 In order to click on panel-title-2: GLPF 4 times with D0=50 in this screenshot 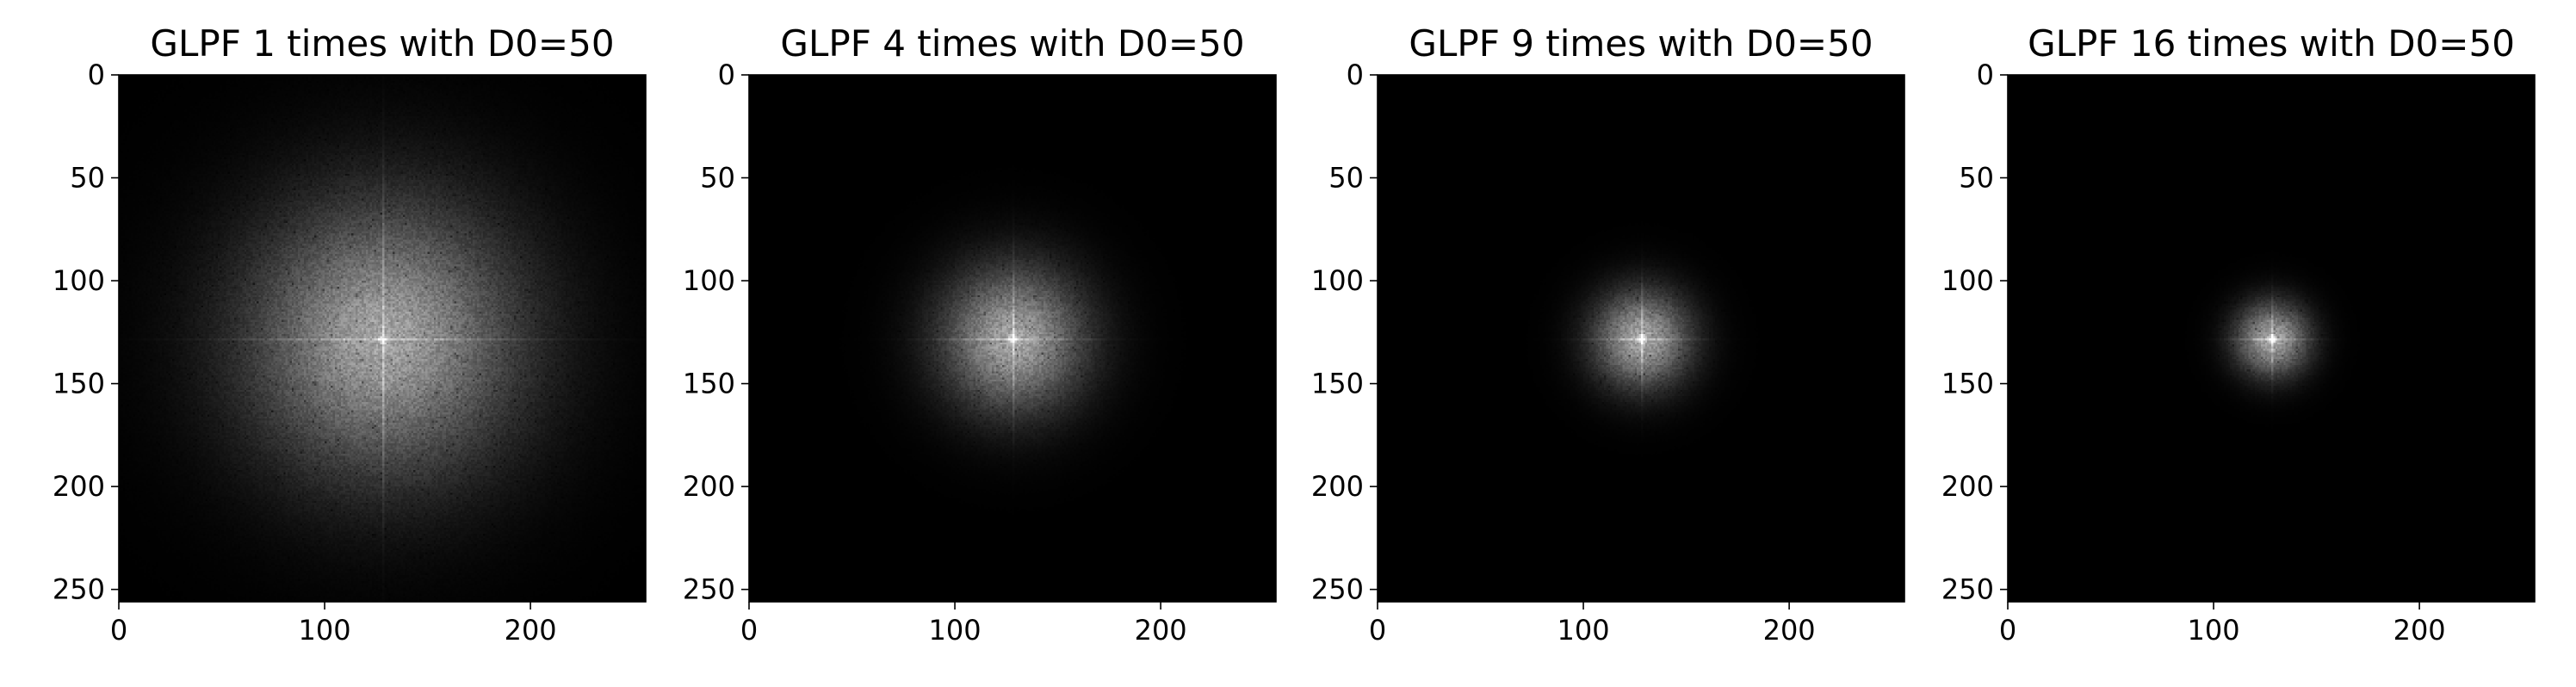, I will do `click(1012, 43)`.